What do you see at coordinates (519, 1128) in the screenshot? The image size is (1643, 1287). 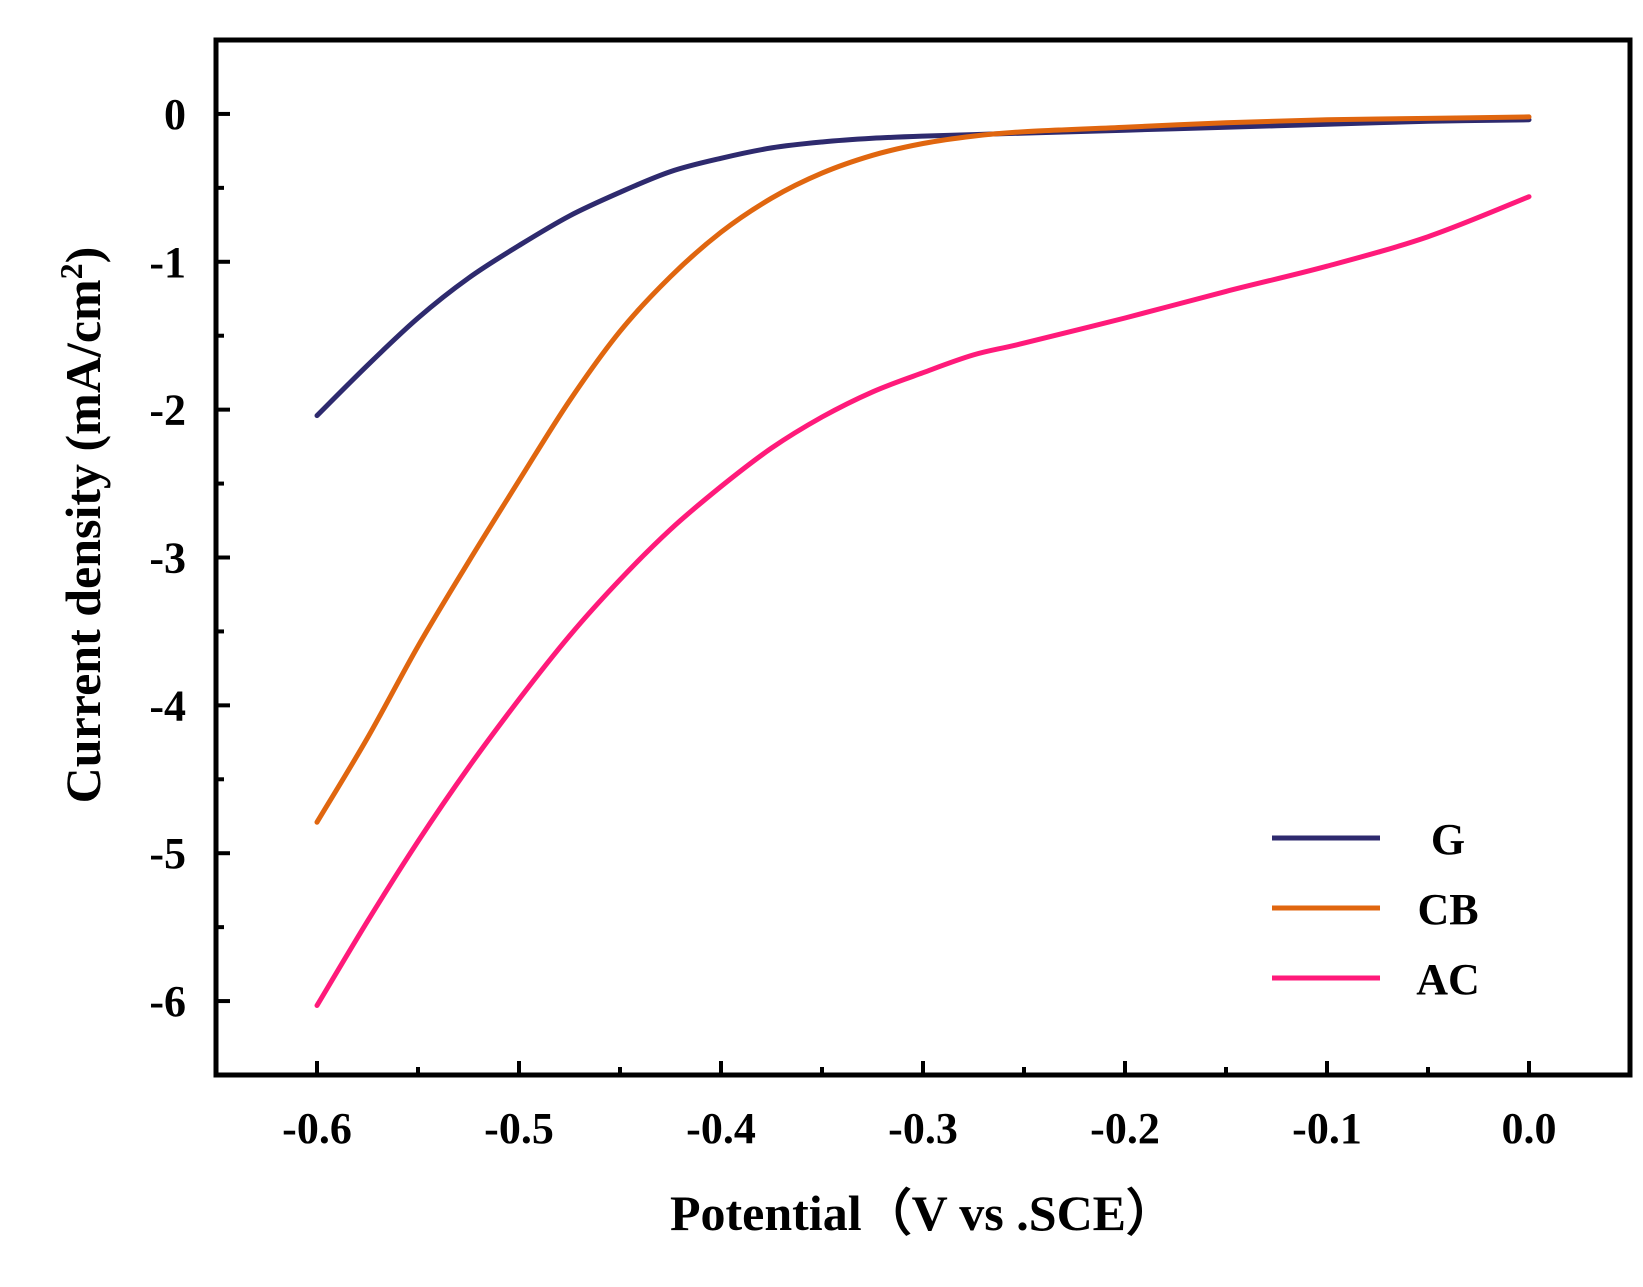 I see `x-tick-label: -0.5` at bounding box center [519, 1128].